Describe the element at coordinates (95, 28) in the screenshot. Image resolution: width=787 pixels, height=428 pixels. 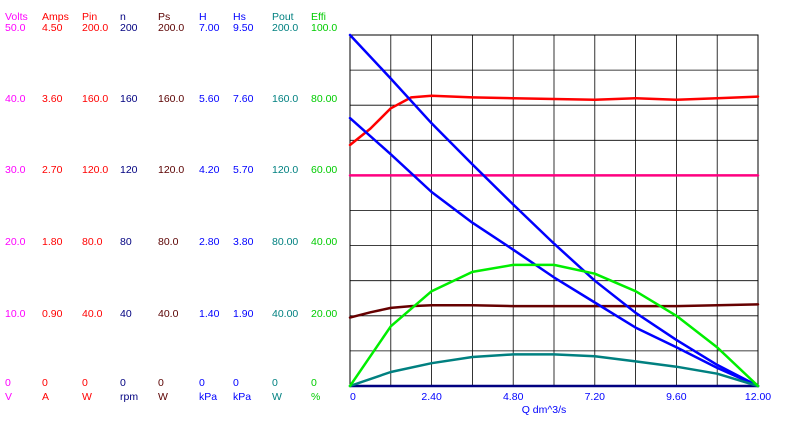
I see `axis-tick-pin: 200.0` at that location.